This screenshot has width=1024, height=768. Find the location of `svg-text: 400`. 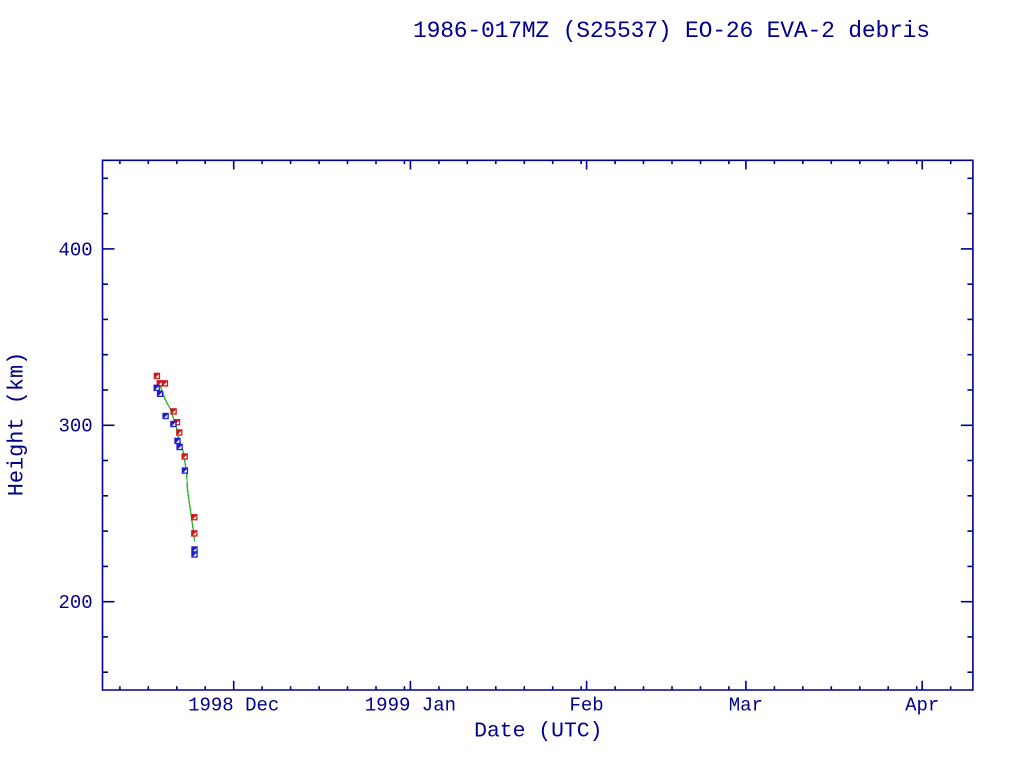

svg-text: 400 is located at coordinates (75, 250).